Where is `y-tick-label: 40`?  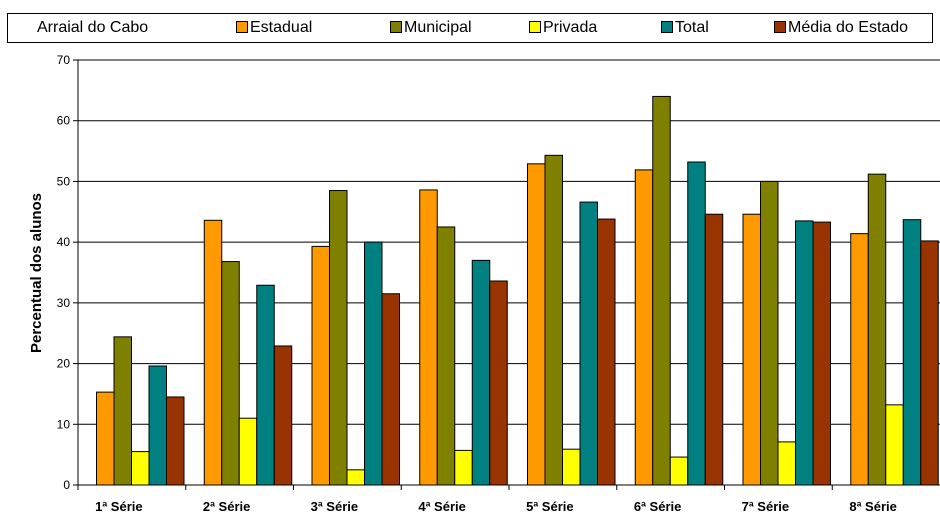 y-tick-label: 40 is located at coordinates (64, 242).